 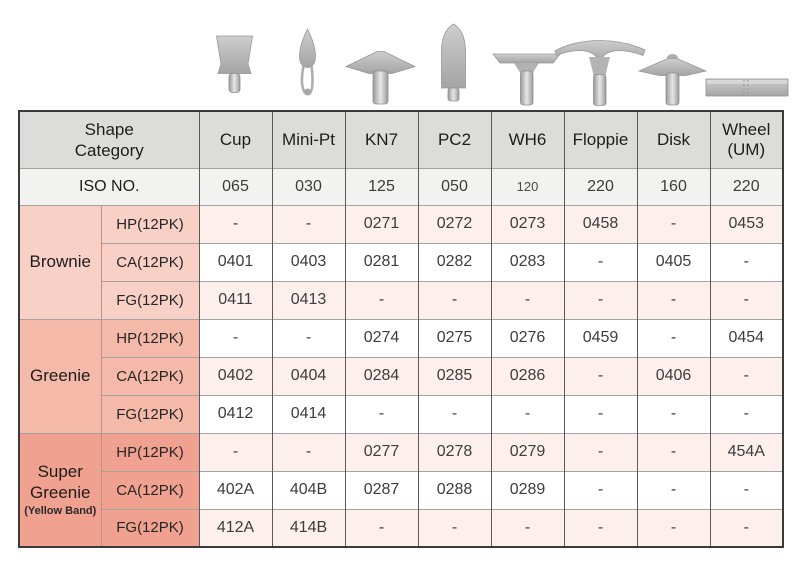 What do you see at coordinates (673, 186) in the screenshot?
I see `iso-value: 160` at bounding box center [673, 186].